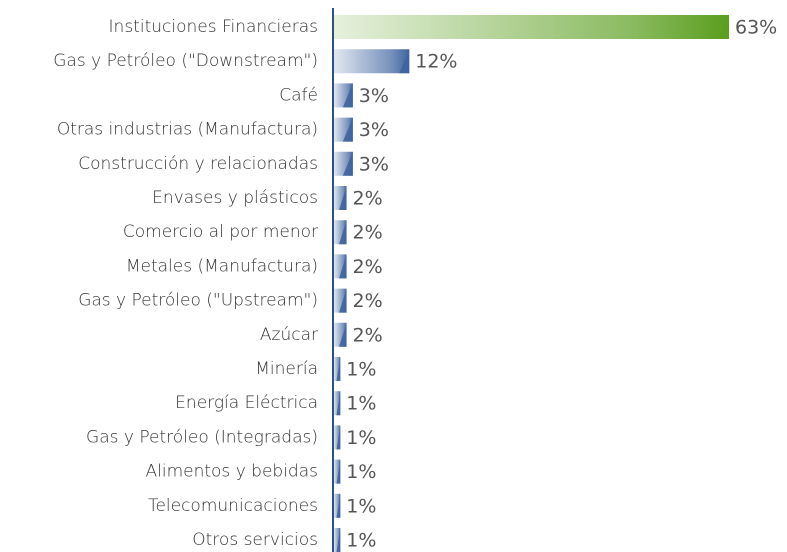 Image resolution: width=787 pixels, height=552 pixels. Describe the element at coordinates (187, 130) in the screenshot. I see `x-tick-label: Otras industrias (Manufactura)` at that location.